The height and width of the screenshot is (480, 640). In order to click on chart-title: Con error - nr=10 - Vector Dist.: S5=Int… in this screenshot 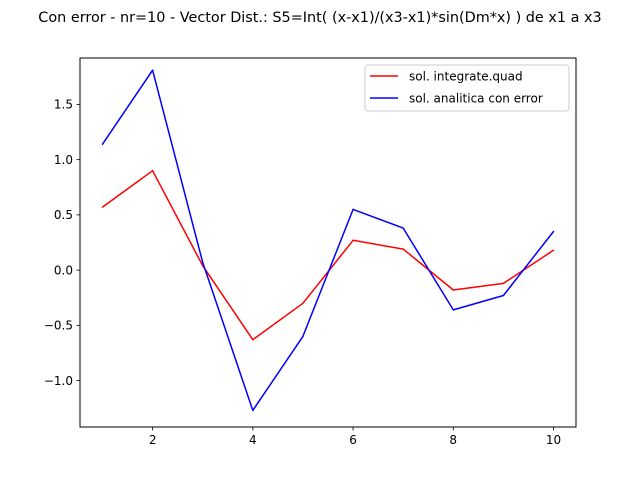, I will do `click(319, 18)`.